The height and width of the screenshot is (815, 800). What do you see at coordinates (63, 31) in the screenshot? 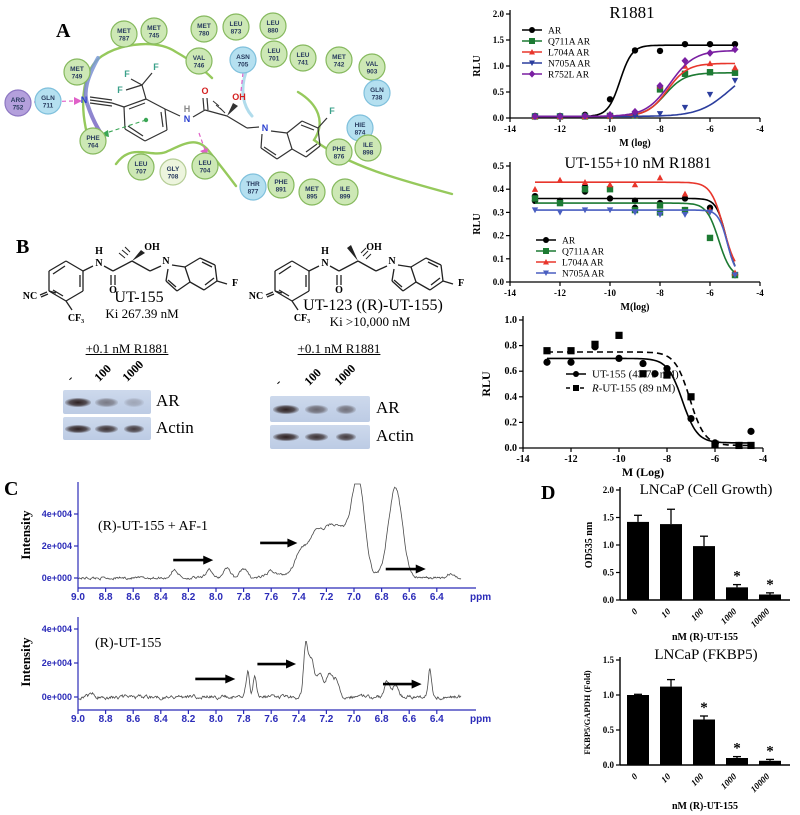
I see `panel-label-a: A` at bounding box center [63, 31].